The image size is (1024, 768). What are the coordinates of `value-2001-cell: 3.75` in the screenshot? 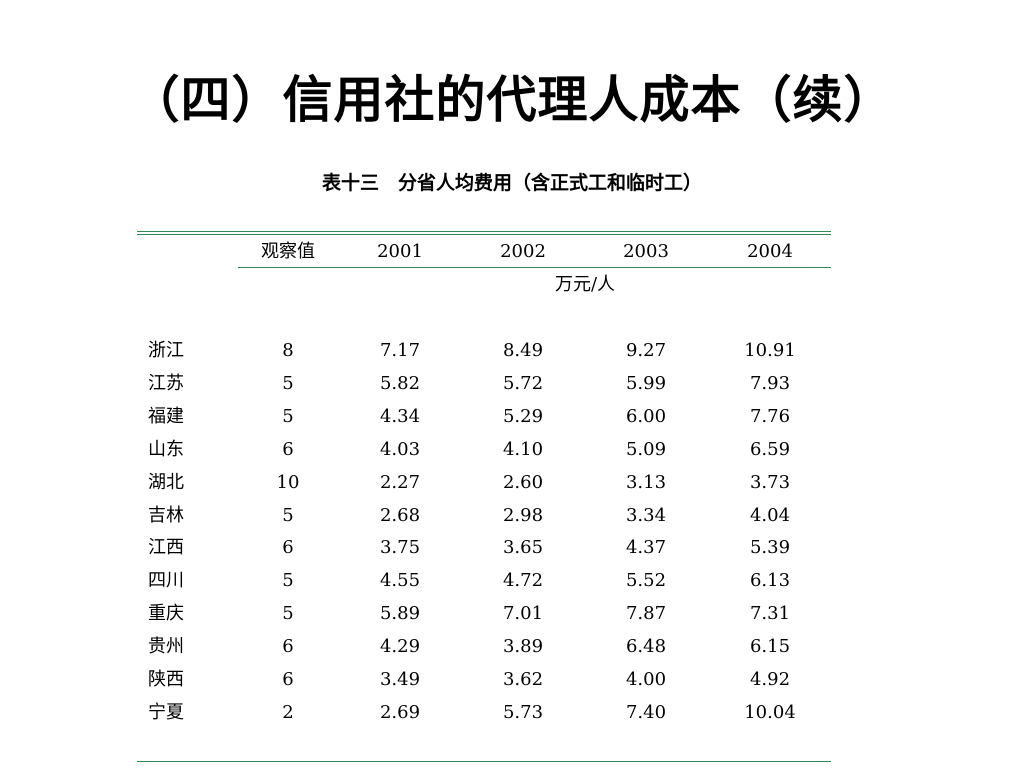 It's located at (400, 547).